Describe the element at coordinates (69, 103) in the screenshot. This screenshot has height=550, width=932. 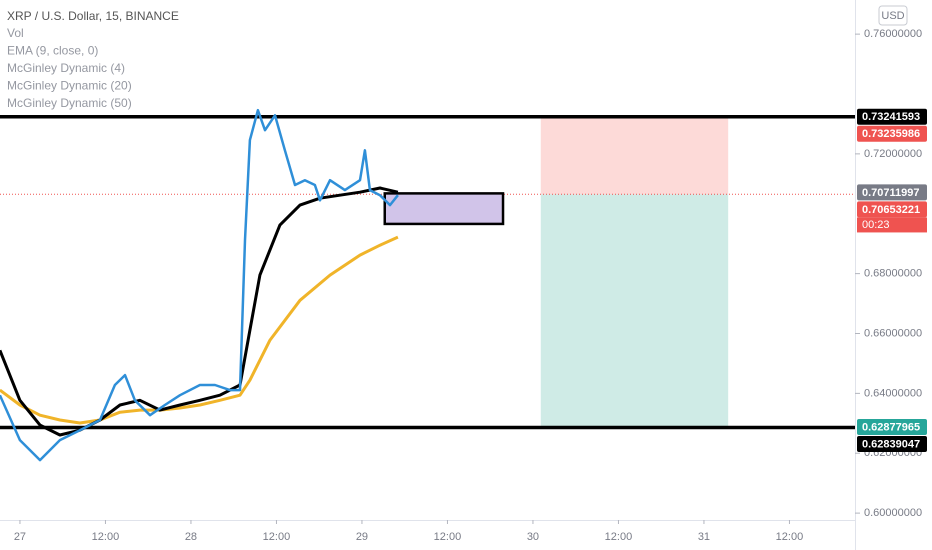
I see `legend-entry: McGinley Dynamic (50)` at that location.